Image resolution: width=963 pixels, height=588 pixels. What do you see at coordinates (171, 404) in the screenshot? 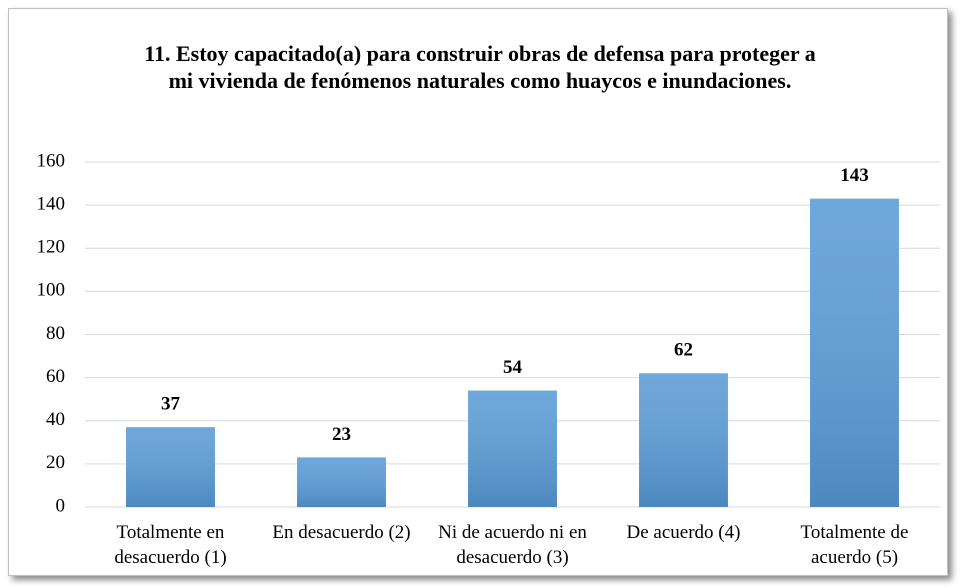
I see `data-label: 37` at bounding box center [171, 404].